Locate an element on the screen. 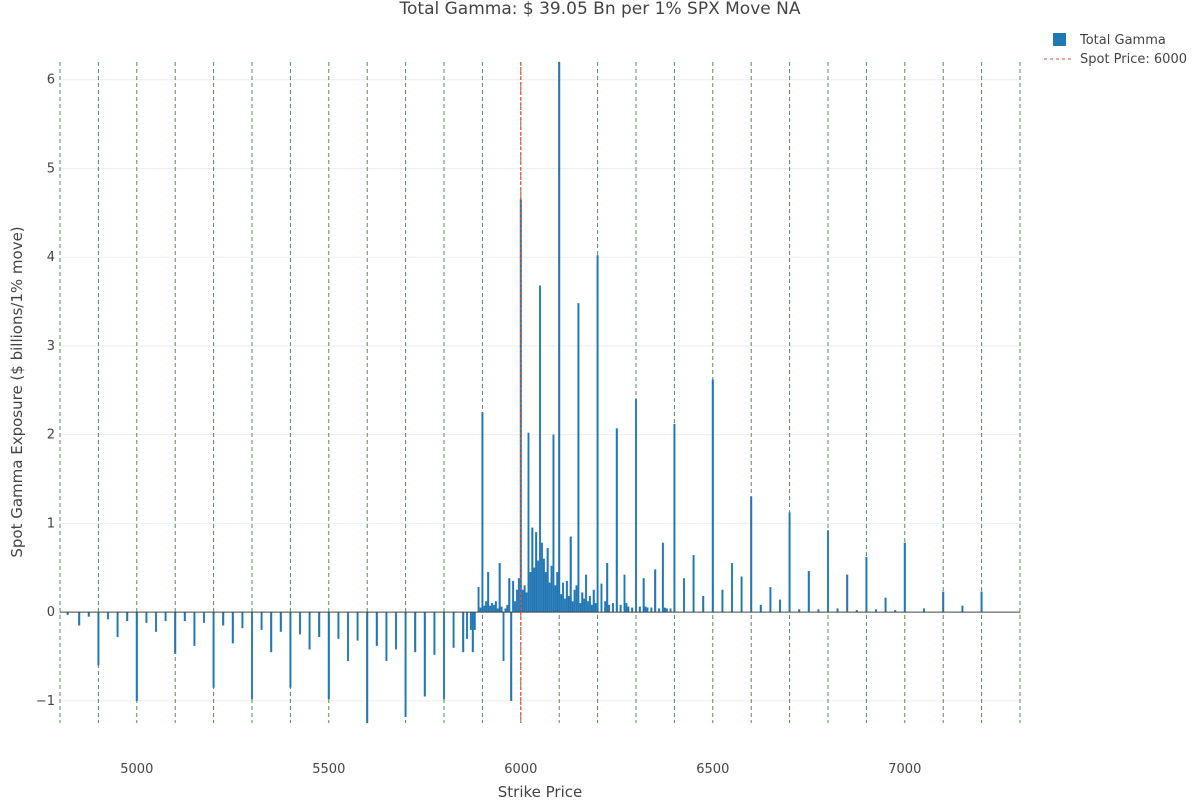 The width and height of the screenshot is (1200, 804). x-tick-label: 7000 is located at coordinates (904, 769).